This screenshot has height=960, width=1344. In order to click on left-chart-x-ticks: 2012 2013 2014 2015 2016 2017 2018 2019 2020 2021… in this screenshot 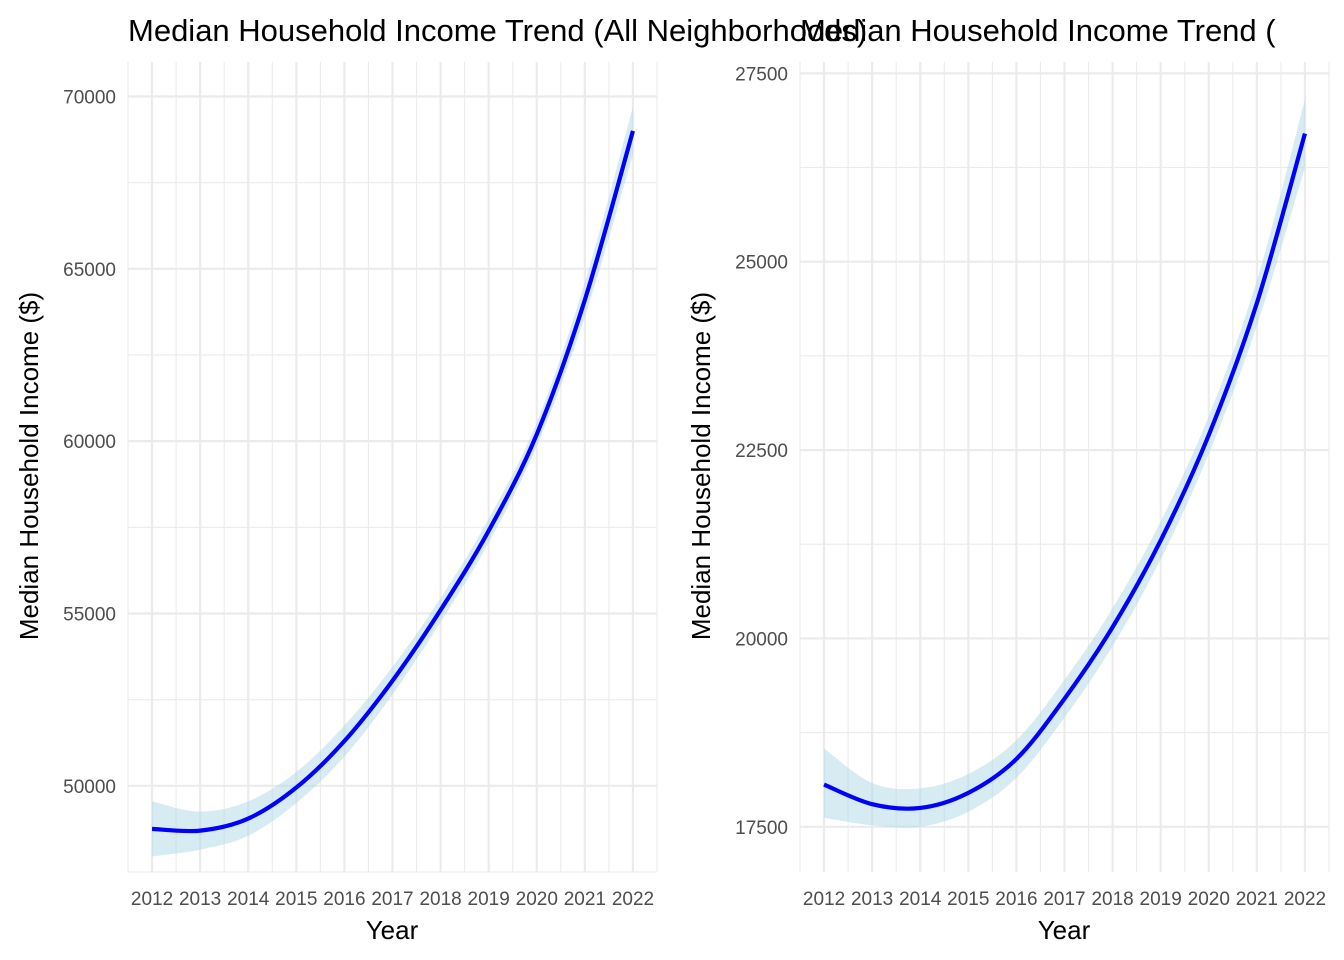, I will do `click(392, 899)`.